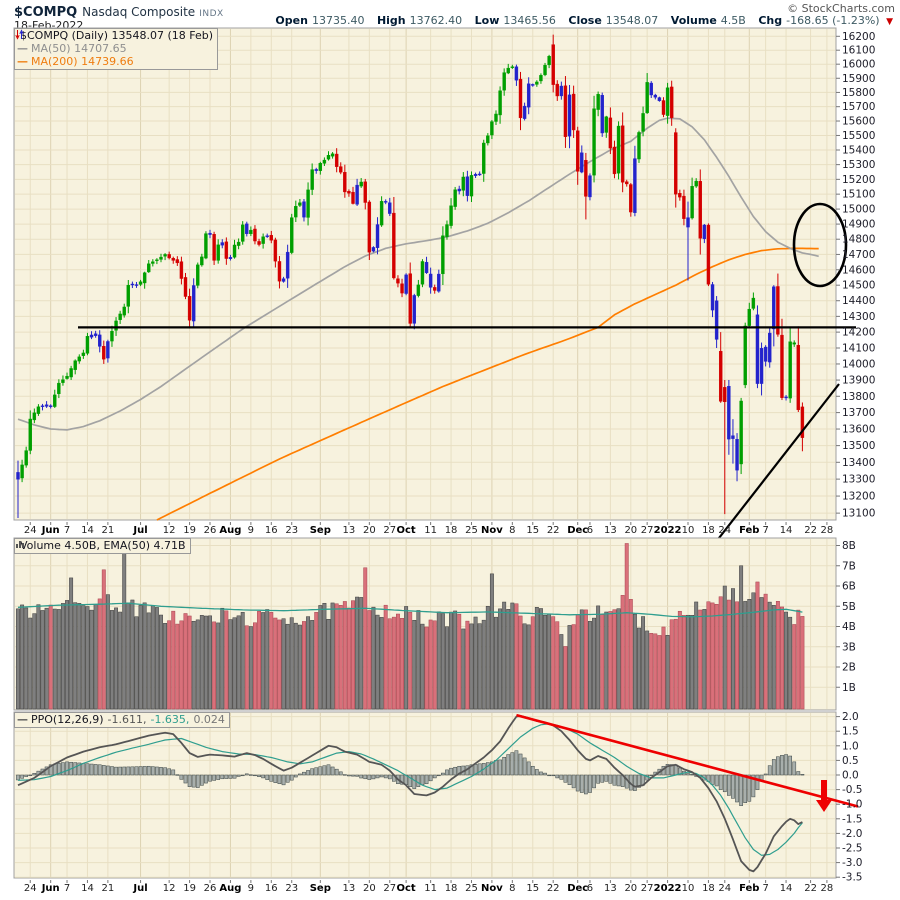  Describe the element at coordinates (852, 863) in the screenshot. I see `svg-text: -3.0` at that location.